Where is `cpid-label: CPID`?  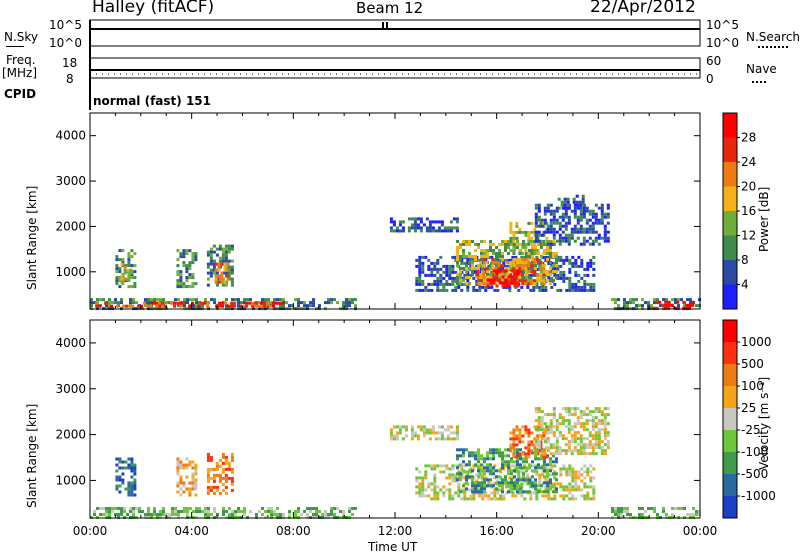 cpid-label: CPID is located at coordinates (20, 94).